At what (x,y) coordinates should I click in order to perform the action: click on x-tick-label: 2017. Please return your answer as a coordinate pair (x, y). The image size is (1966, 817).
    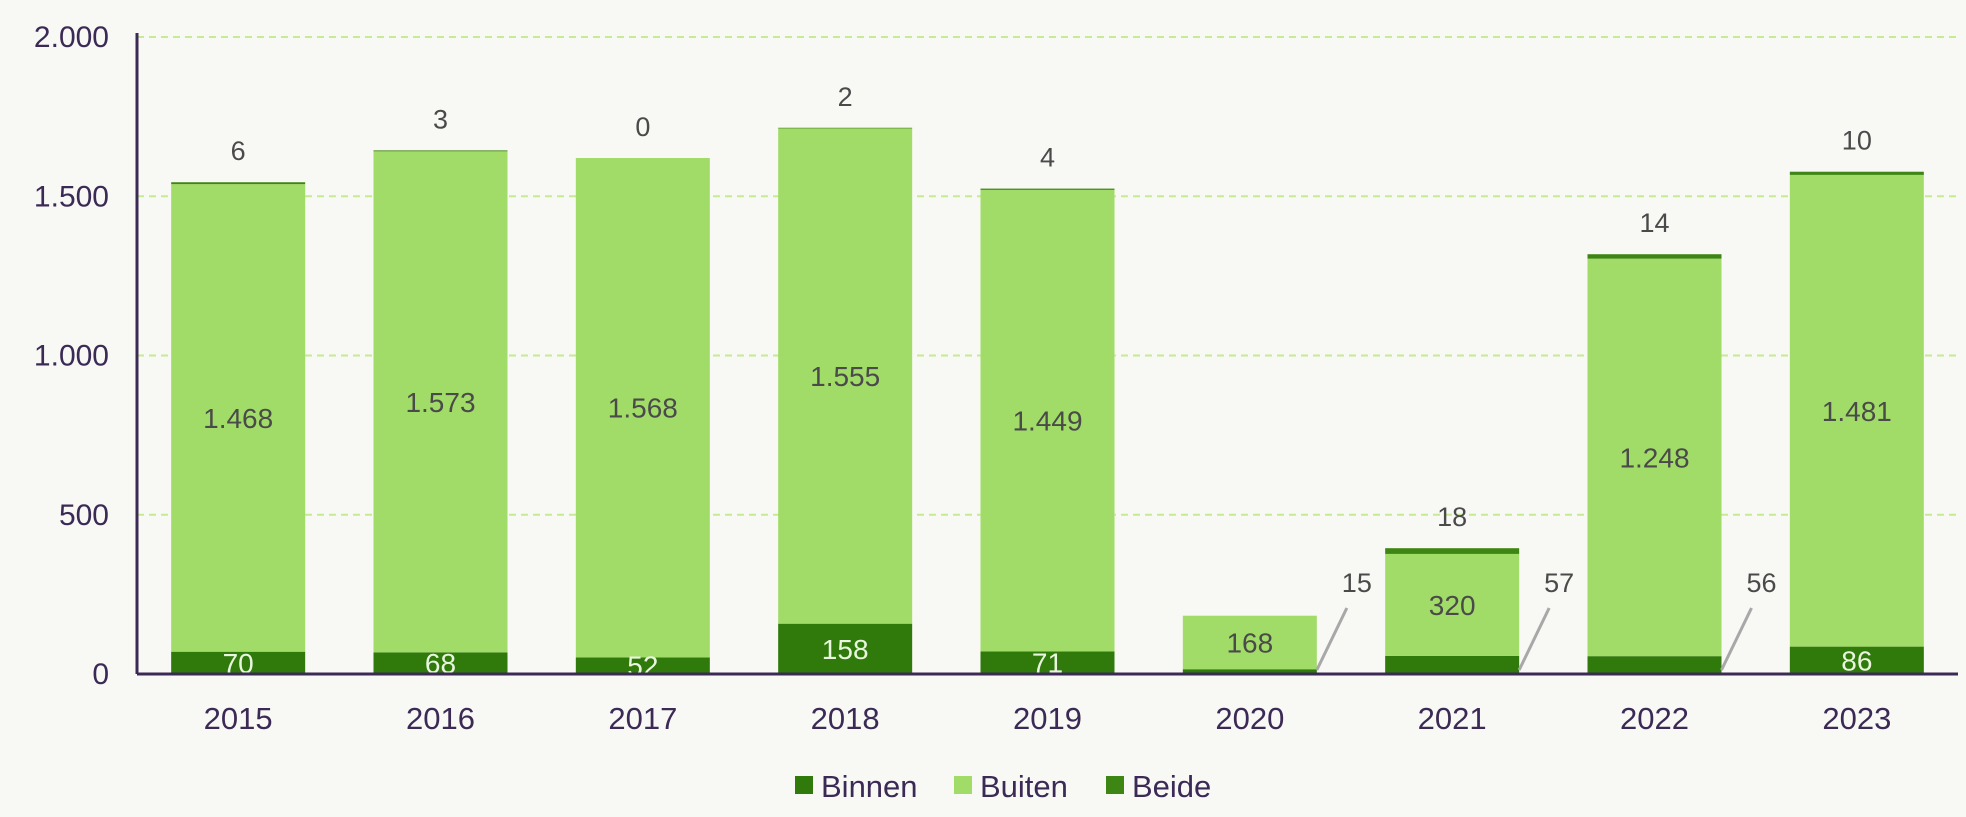
    Looking at the image, I should click on (642, 718).